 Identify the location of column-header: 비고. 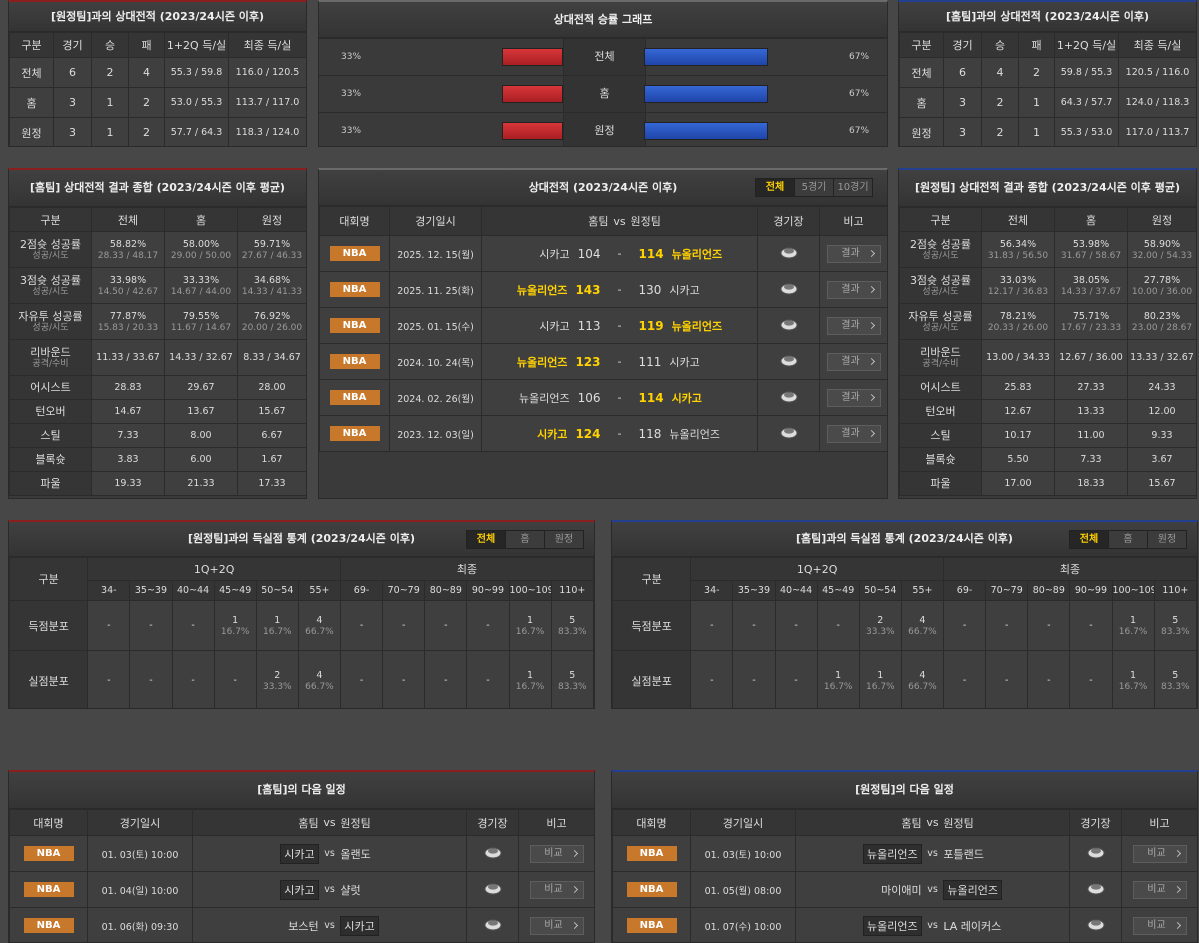
(1159, 822).